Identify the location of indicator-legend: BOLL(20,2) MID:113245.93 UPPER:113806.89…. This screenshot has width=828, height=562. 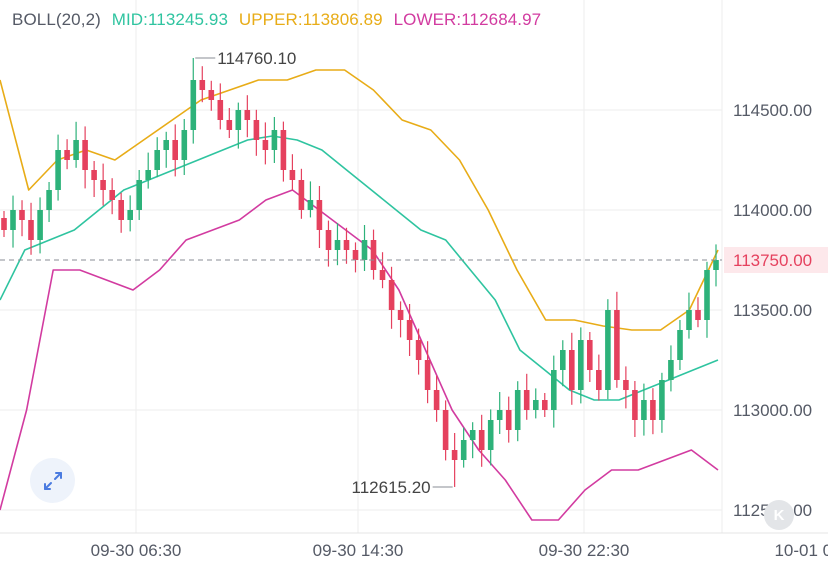
(279, 20).